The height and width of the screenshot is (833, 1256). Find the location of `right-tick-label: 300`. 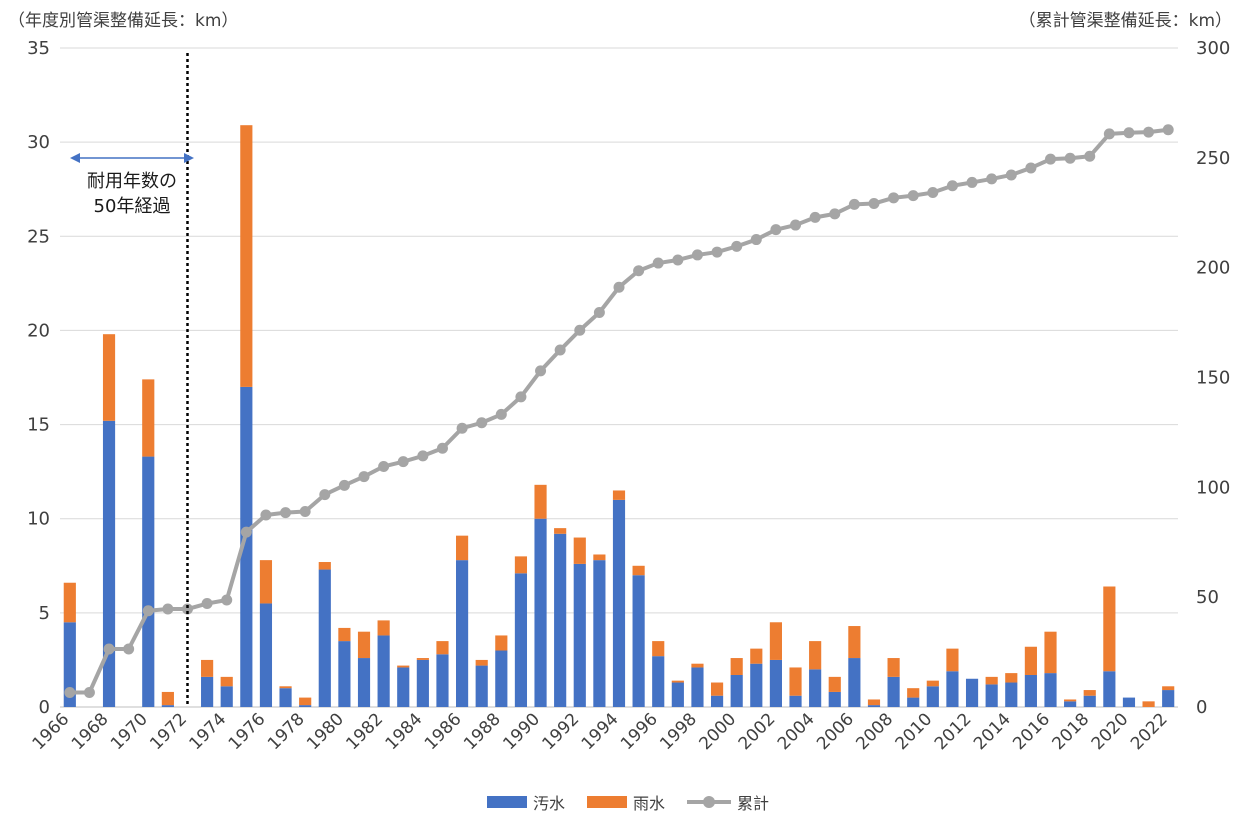

right-tick-label: 300 is located at coordinates (1213, 48).